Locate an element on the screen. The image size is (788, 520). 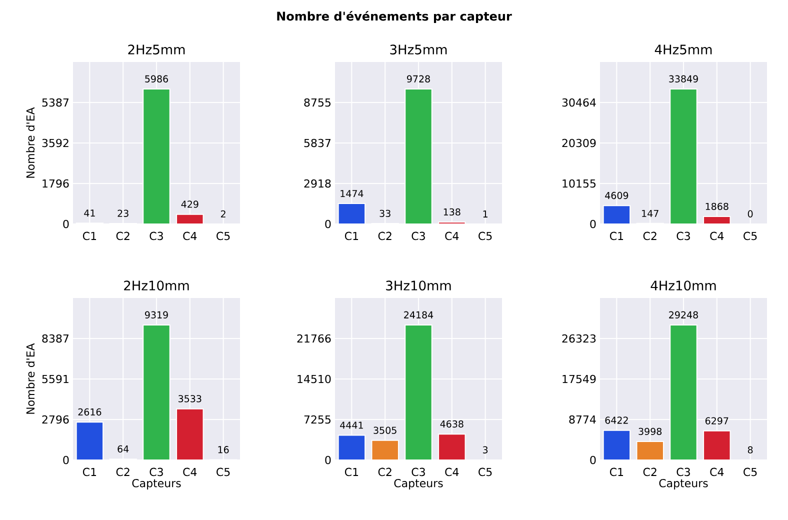
data-label: 6422 is located at coordinates (616, 420).